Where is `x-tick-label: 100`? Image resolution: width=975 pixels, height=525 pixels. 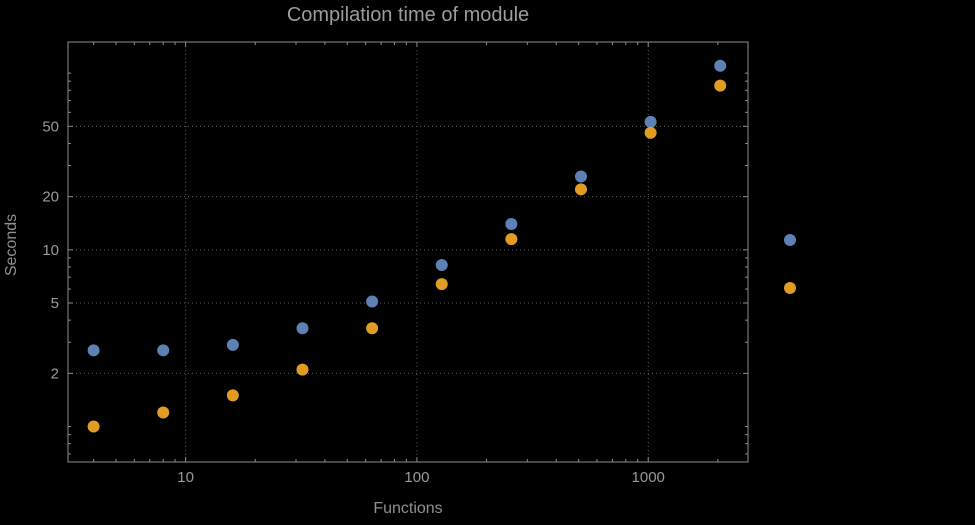 x-tick-label: 100 is located at coordinates (416, 477).